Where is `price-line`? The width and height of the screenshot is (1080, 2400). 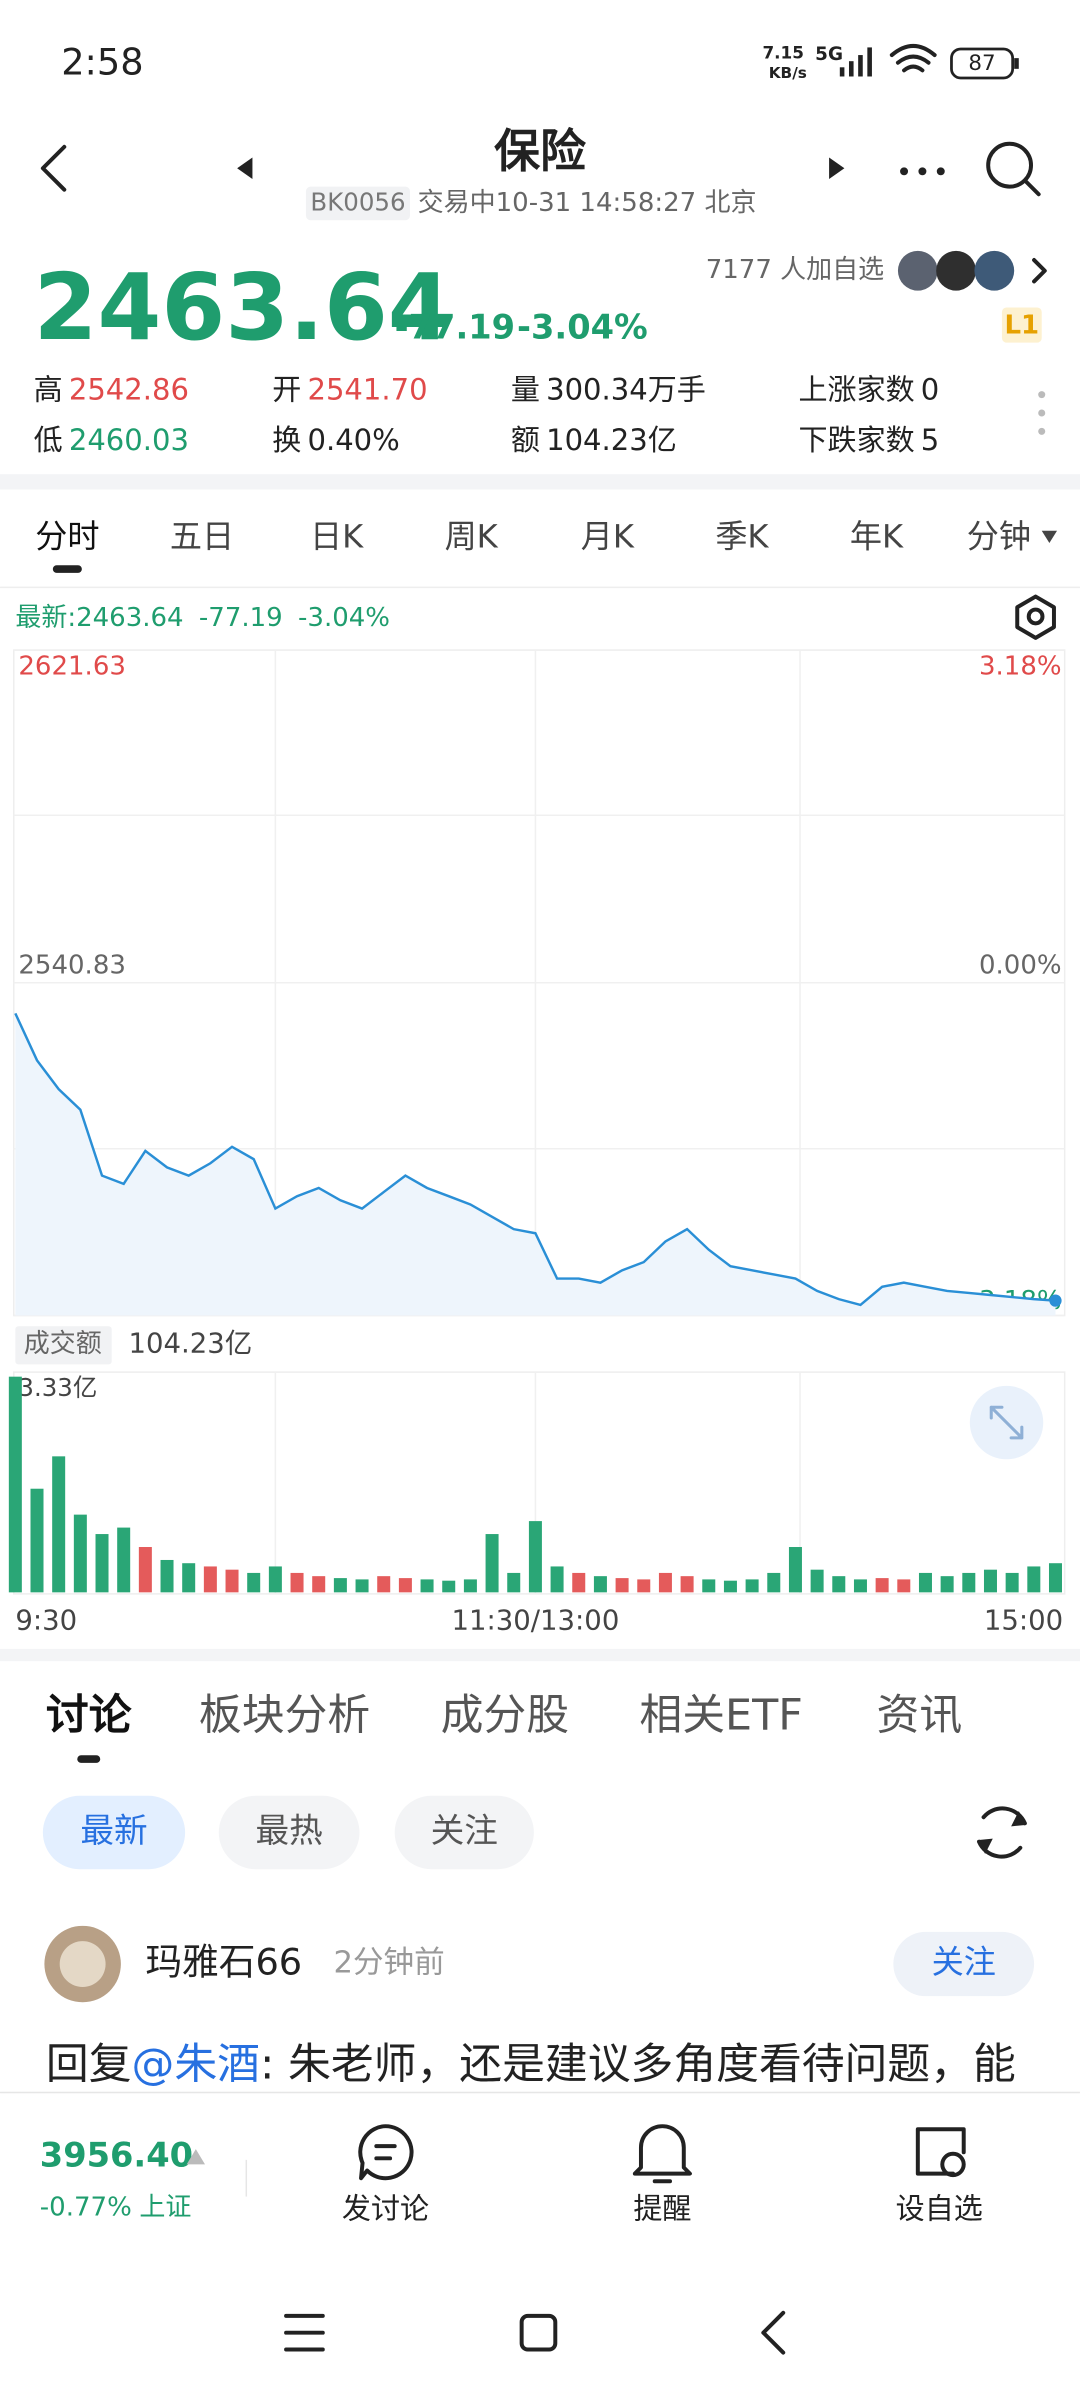 price-line is located at coordinates (535, 1159).